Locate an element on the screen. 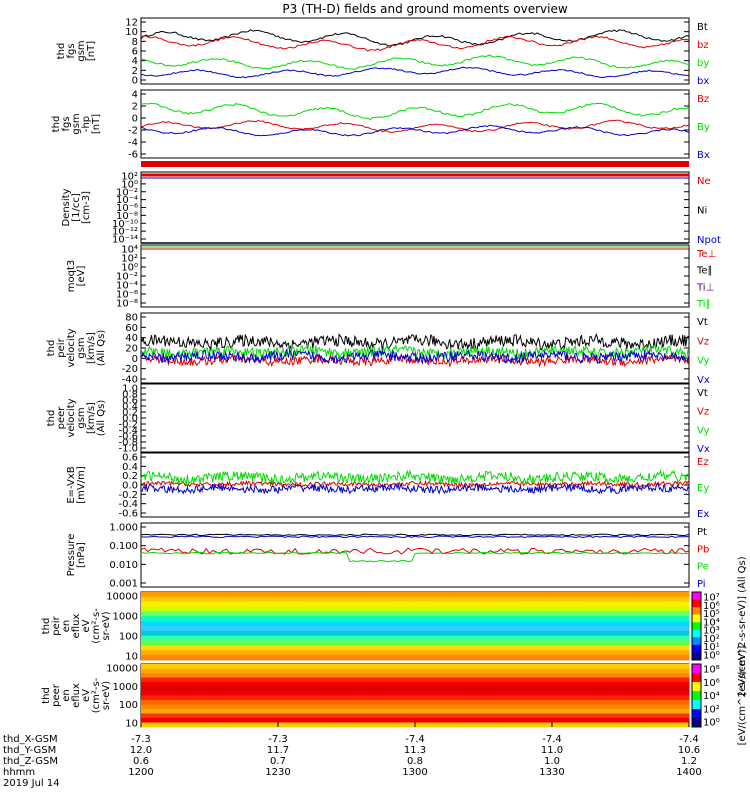 The height and width of the screenshot is (800, 750). y-axis-label-line: [eV] is located at coordinates (81, 276).